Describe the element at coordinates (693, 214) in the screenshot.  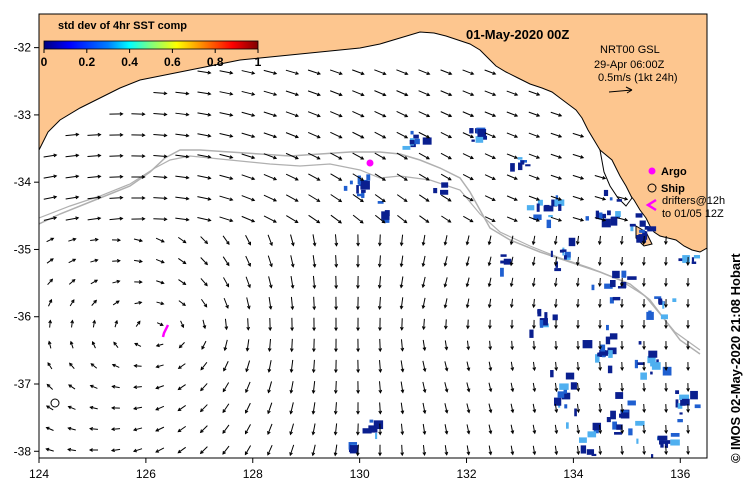
I see `drifter-key-line2: to 01/05 12Z` at that location.